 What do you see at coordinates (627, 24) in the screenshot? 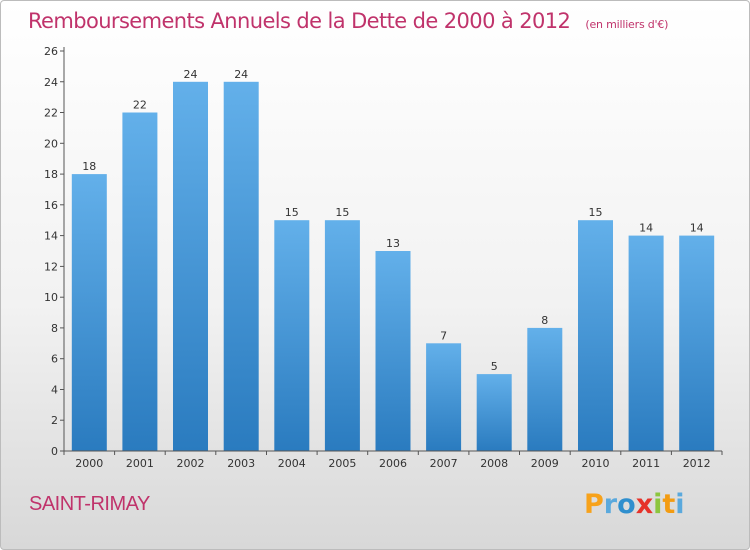
I see `chart-subtitle: (en milliers d'€)` at bounding box center [627, 24].